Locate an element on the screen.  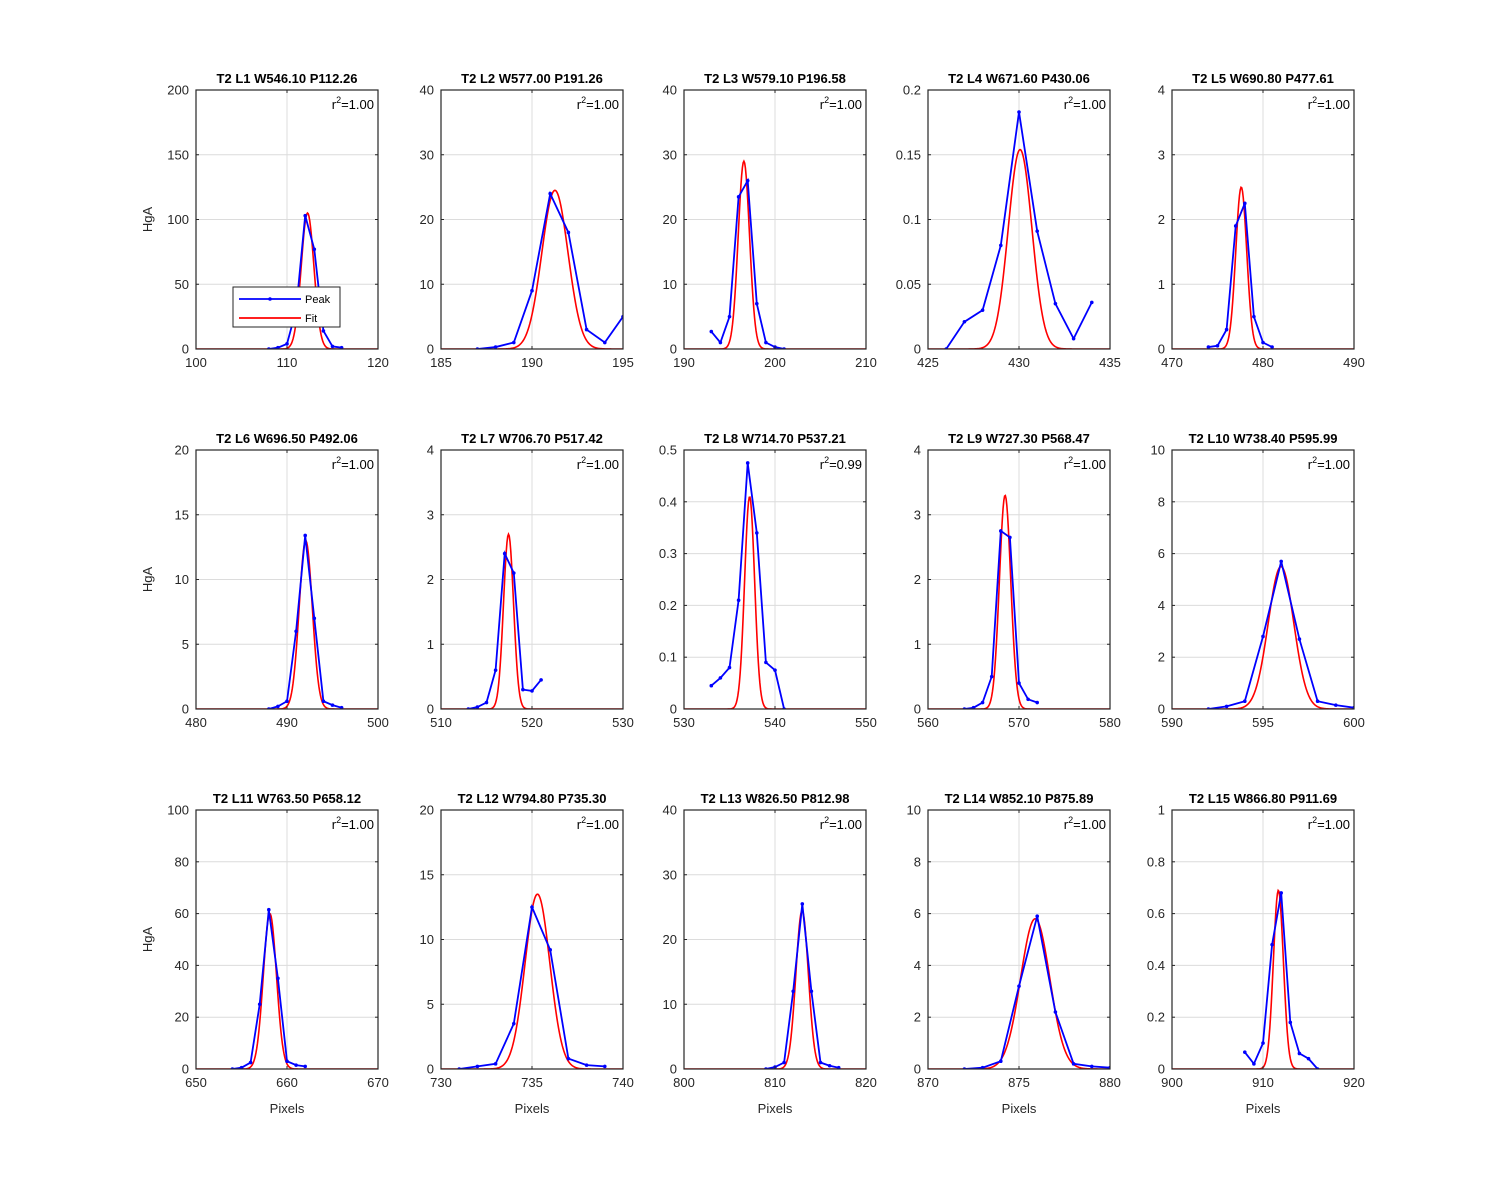
x-tick-label: 120 is located at coordinates (378, 362).